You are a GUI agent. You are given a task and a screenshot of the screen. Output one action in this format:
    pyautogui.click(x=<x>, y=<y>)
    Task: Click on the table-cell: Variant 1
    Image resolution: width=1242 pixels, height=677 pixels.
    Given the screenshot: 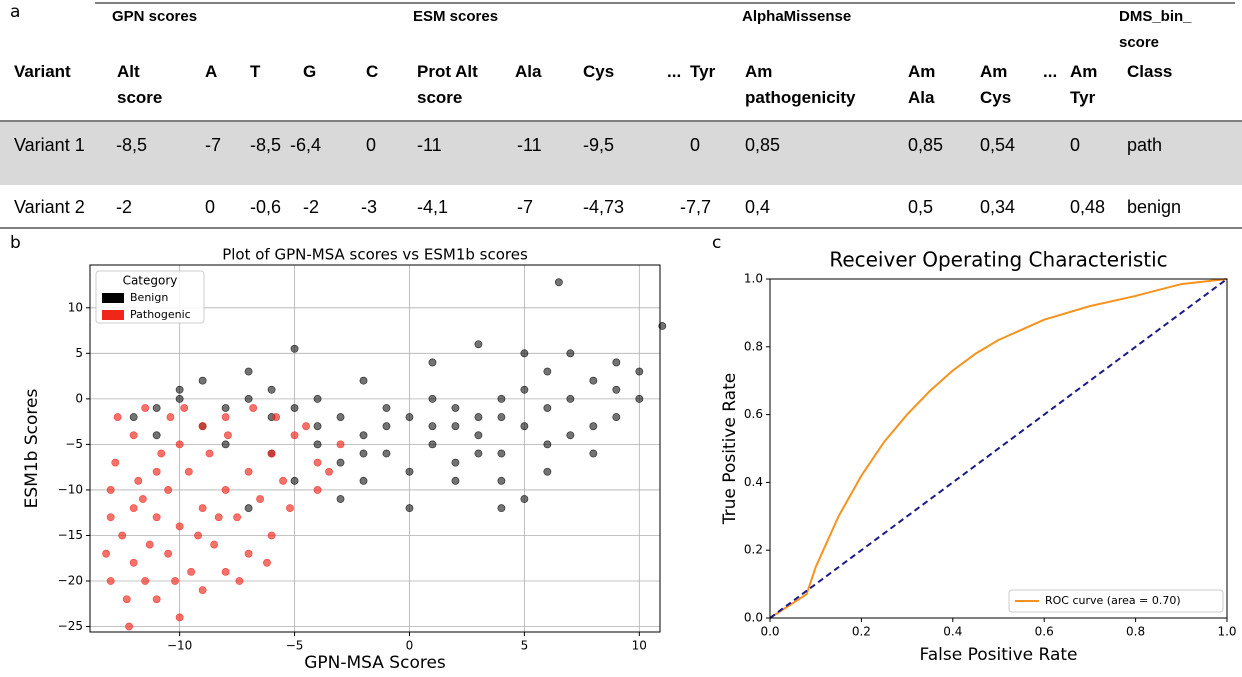 What is the action you would take?
    pyautogui.click(x=49, y=145)
    